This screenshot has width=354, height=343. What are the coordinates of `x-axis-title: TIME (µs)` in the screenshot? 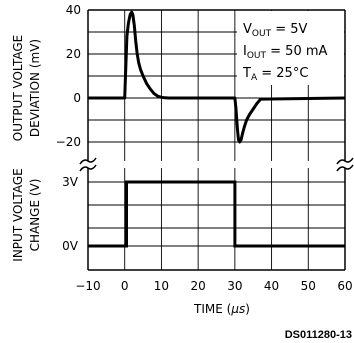 It's located at (221, 309).